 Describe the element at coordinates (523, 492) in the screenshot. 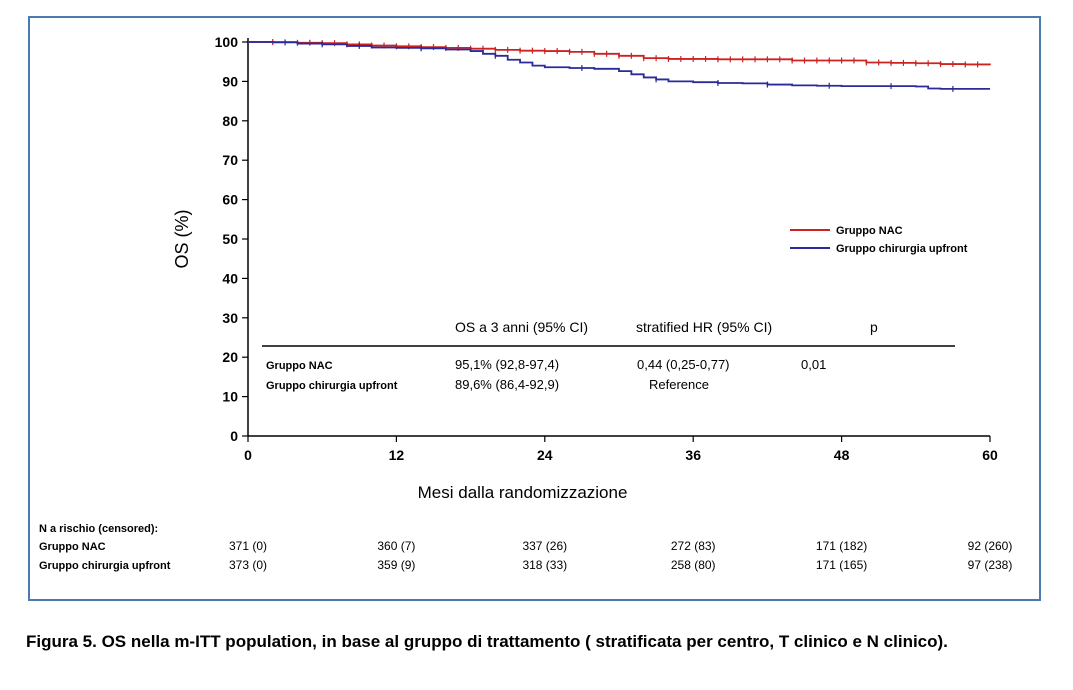

I see `x-axis-label: Mesi dalla randomizzazione` at that location.